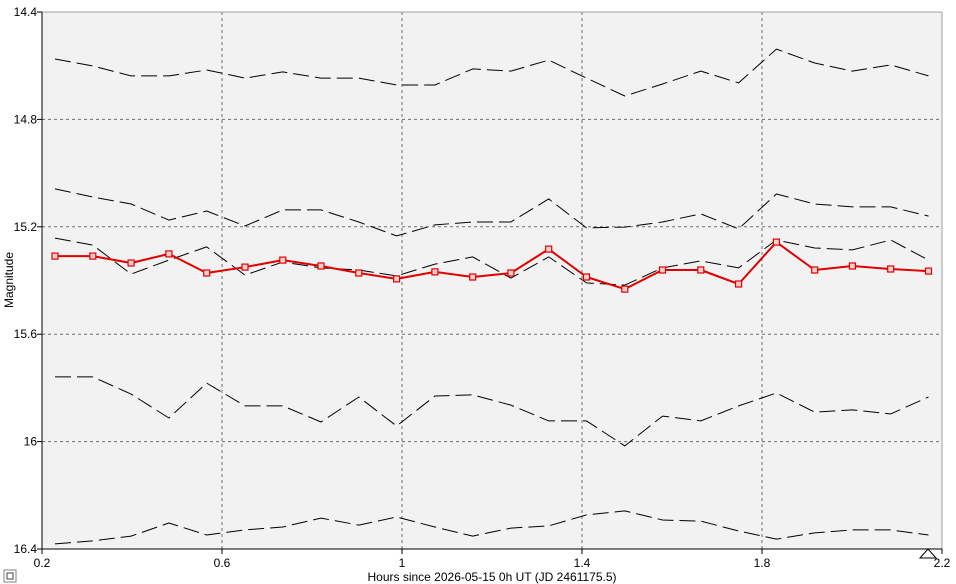  Describe the element at coordinates (582, 563) in the screenshot. I see `x-tick-label: 1.4` at that location.